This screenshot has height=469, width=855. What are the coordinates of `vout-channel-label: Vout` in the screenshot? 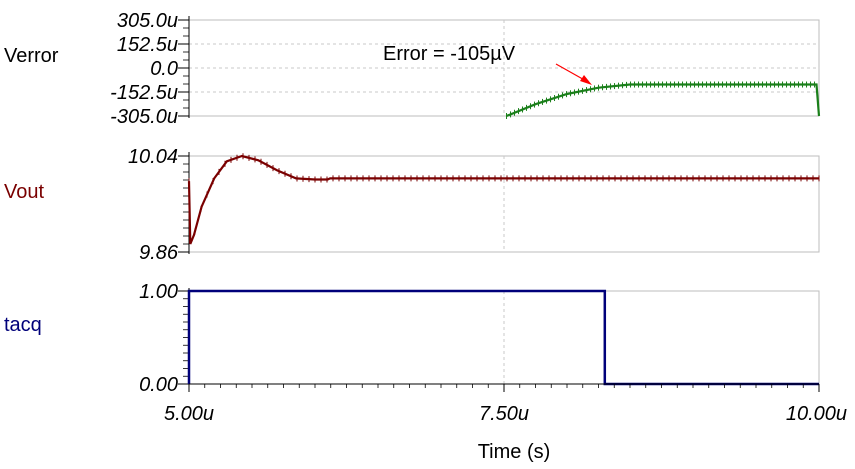 It's located at (24, 192).